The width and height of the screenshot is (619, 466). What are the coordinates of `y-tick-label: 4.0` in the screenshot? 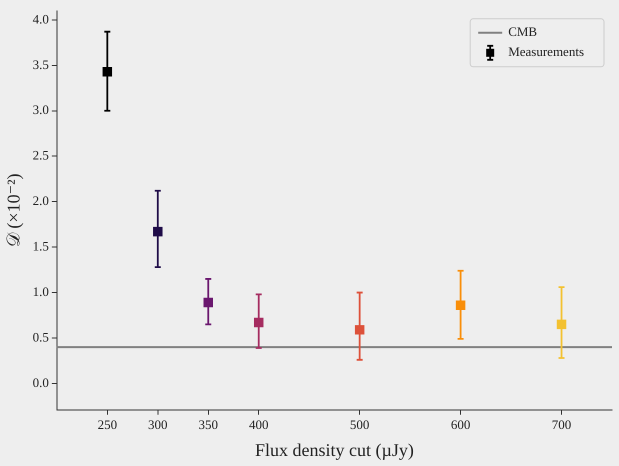 It's located at (40, 18).